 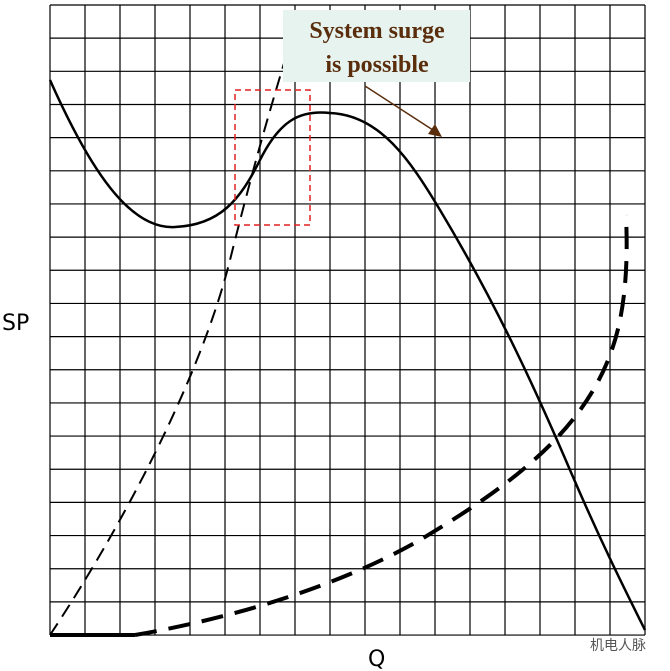 What do you see at coordinates (400, 109) in the screenshot?
I see `annotation-arrow` at bounding box center [400, 109].